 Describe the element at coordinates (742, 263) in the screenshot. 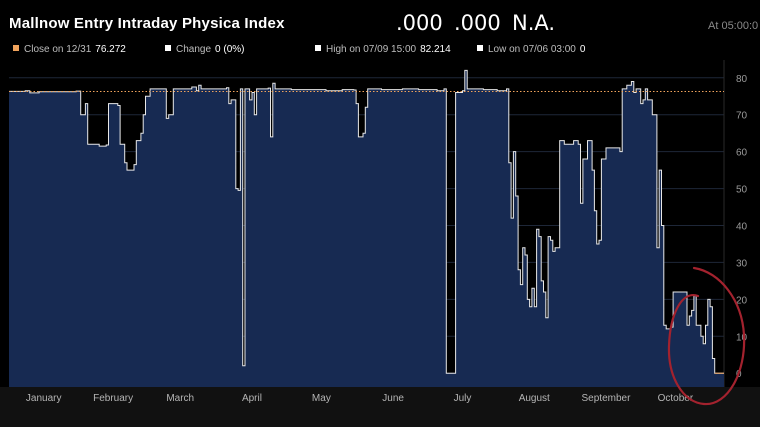

I see `y-tick-label: 30` at that location.